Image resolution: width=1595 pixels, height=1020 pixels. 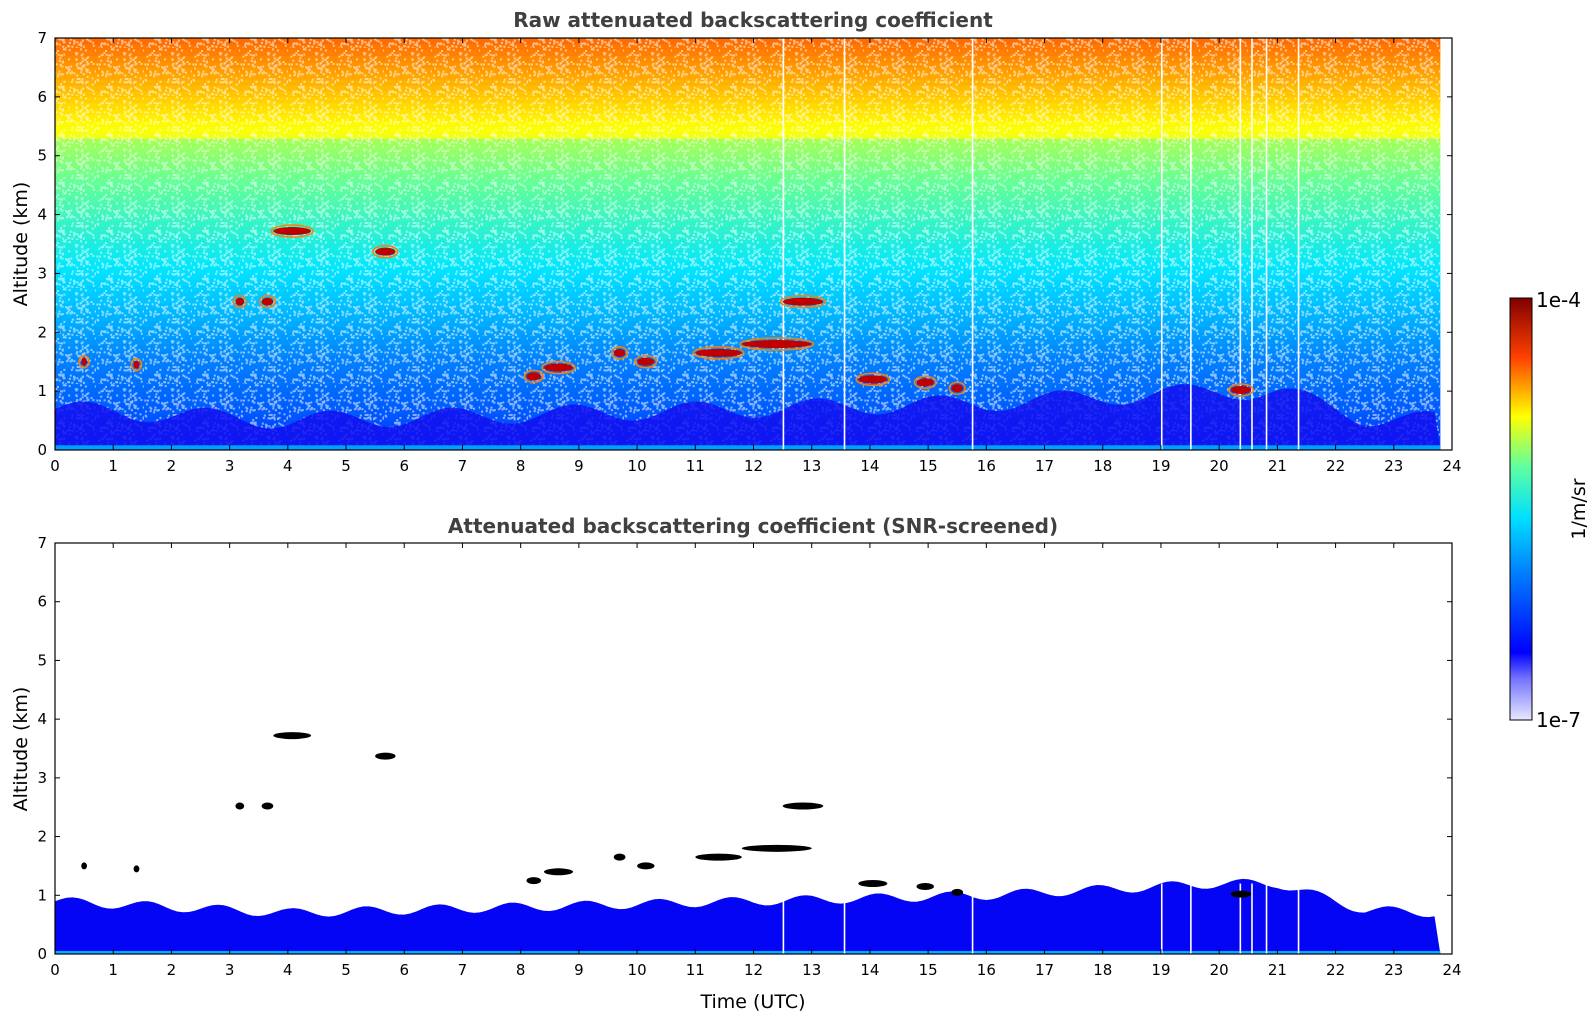 What do you see at coordinates (230, 466) in the screenshot?
I see `x-tick-label: 3` at bounding box center [230, 466].